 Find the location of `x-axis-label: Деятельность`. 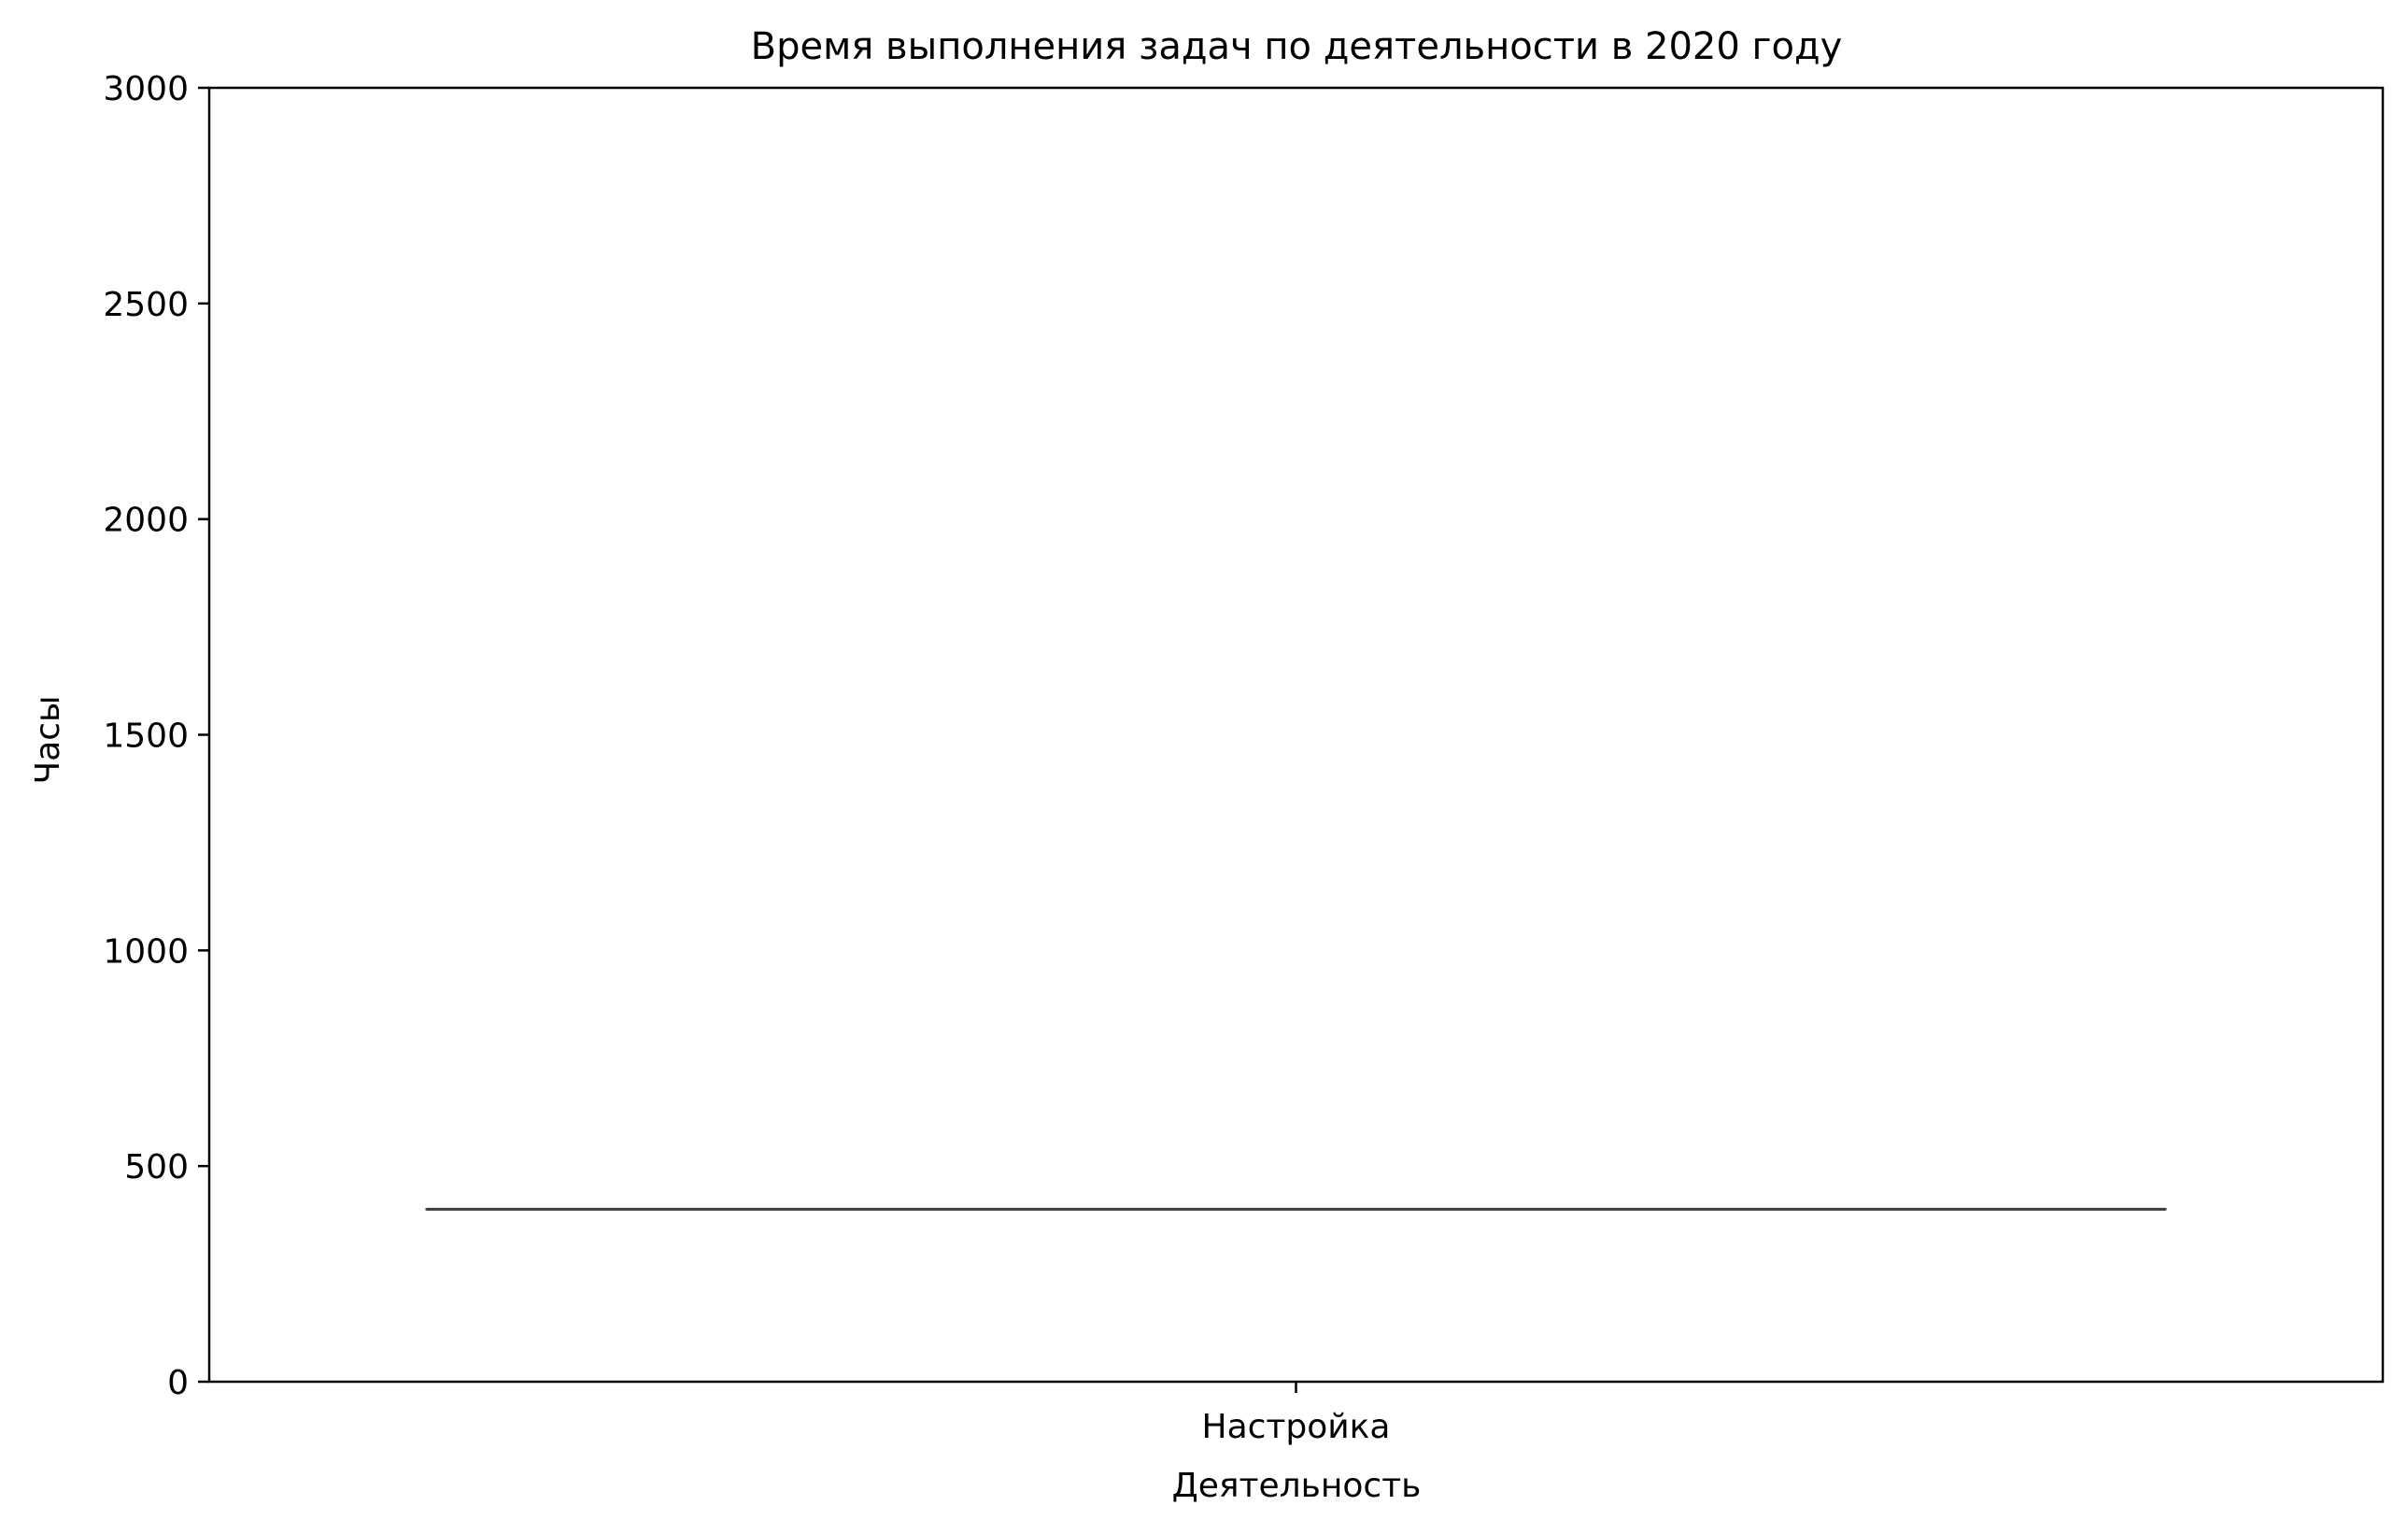

x-axis-label: Деятельность is located at coordinates (1297, 1486).